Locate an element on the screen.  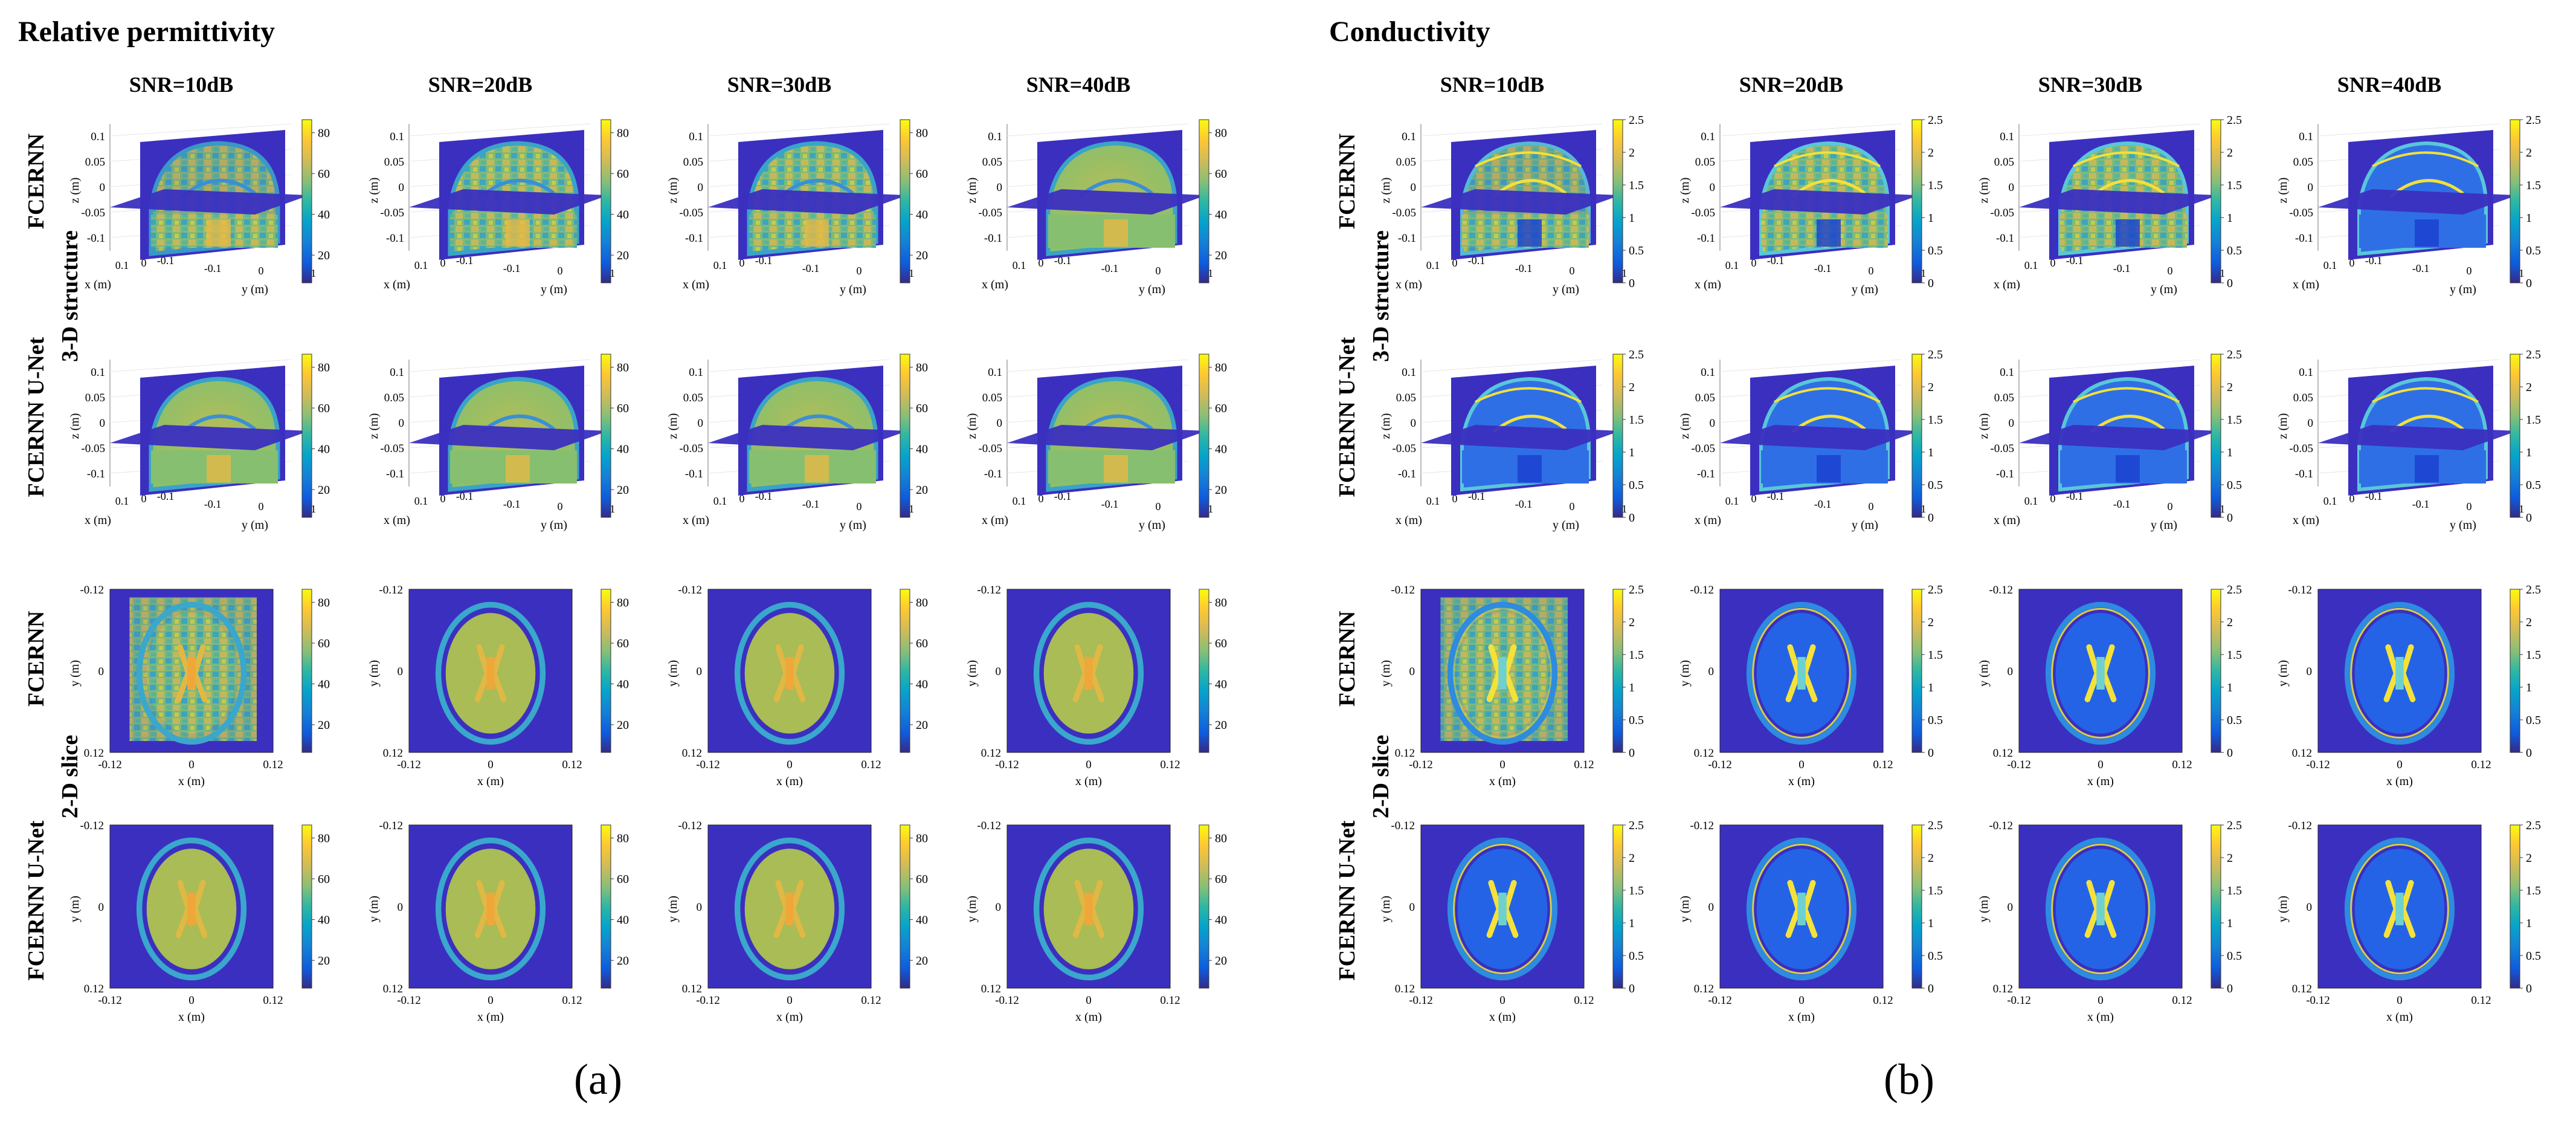
row-label: FCERNN is located at coordinates (36, 659).